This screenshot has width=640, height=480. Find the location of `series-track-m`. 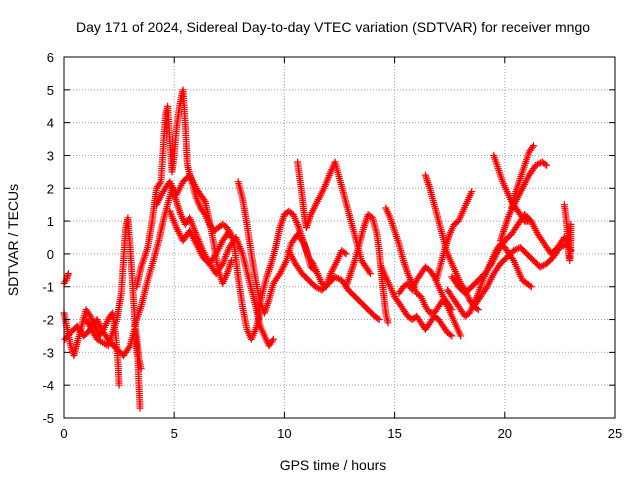

series-track-m is located at coordinates (367, 269).